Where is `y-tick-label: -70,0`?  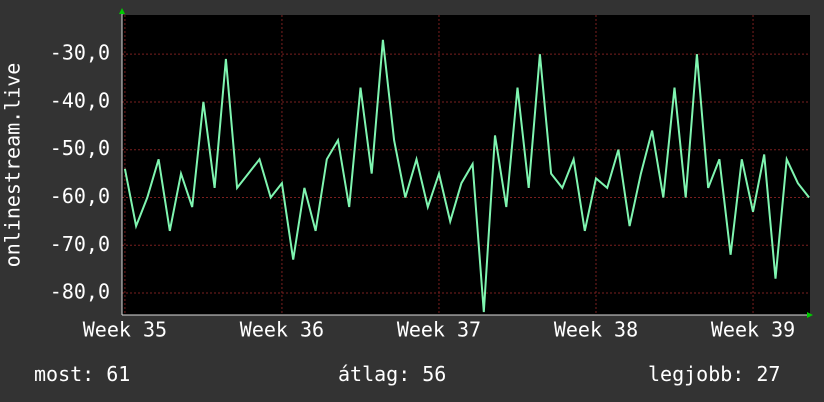 y-tick-label: -70,0 is located at coordinates (80, 244).